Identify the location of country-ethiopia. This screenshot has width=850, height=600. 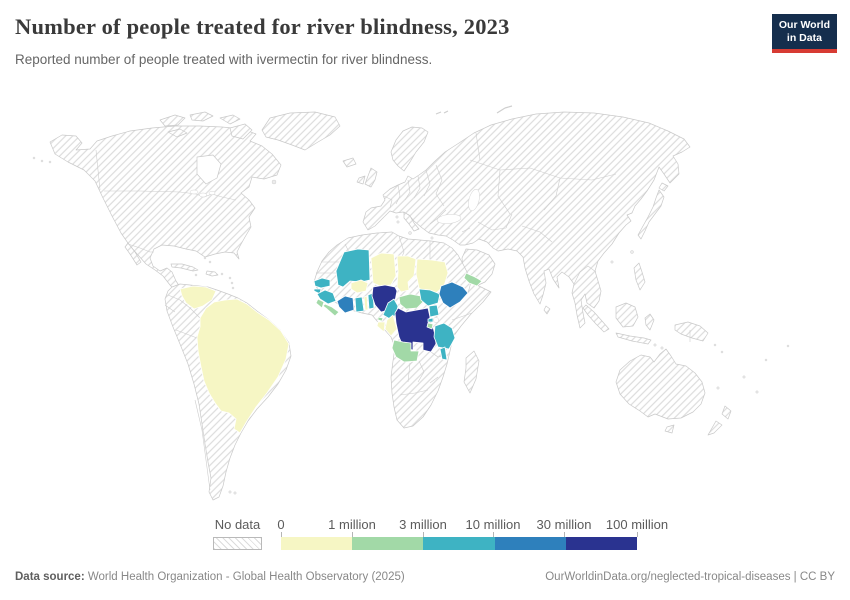
(453, 295).